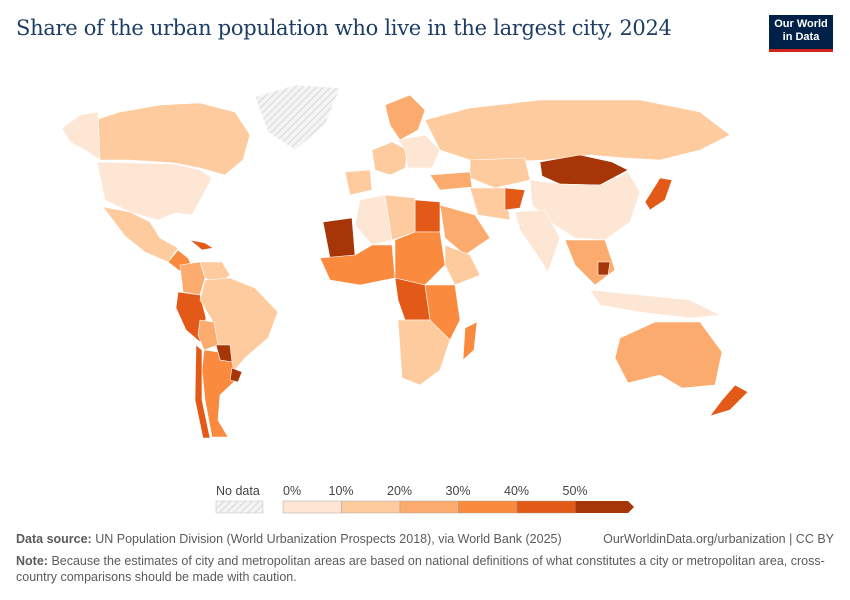 The image size is (850, 600). I want to click on country-bolivia: Bolivia, so click(208, 335).